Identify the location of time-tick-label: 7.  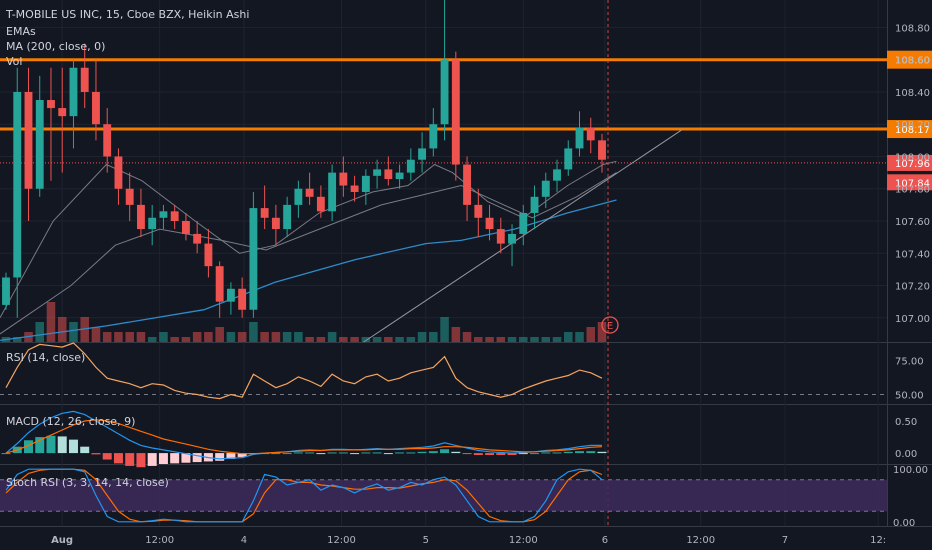
(785, 540).